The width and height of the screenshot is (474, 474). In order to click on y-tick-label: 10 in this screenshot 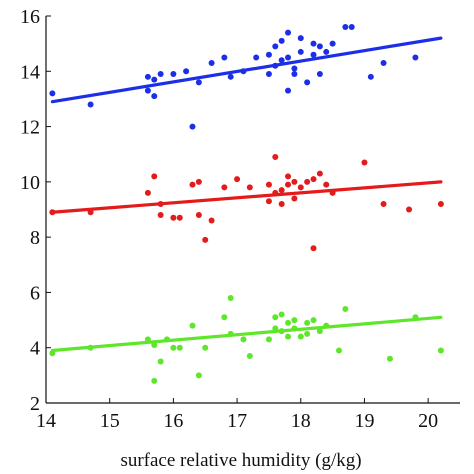, I will do `click(30, 183)`.